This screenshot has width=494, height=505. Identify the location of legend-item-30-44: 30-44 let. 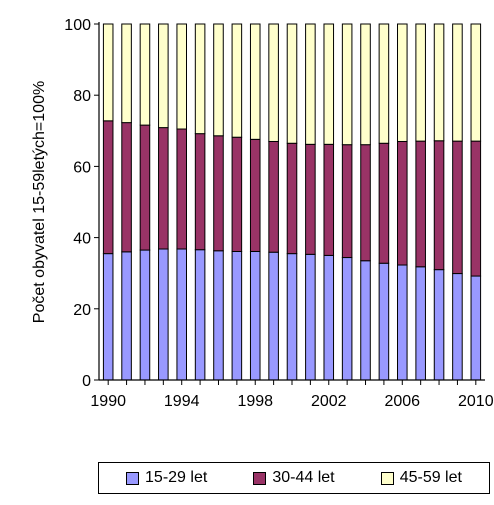
(294, 478).